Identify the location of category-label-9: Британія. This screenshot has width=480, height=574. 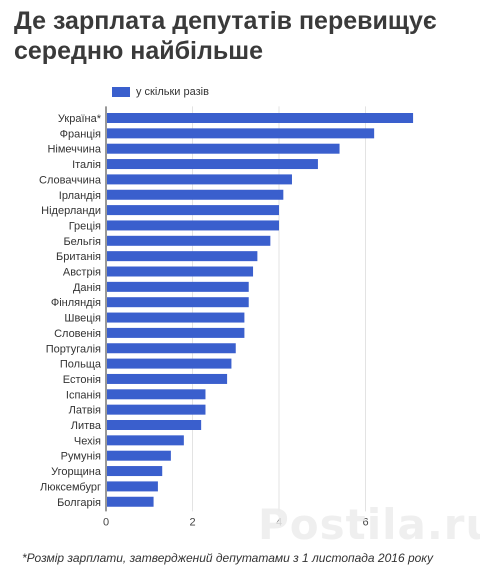
(78, 257).